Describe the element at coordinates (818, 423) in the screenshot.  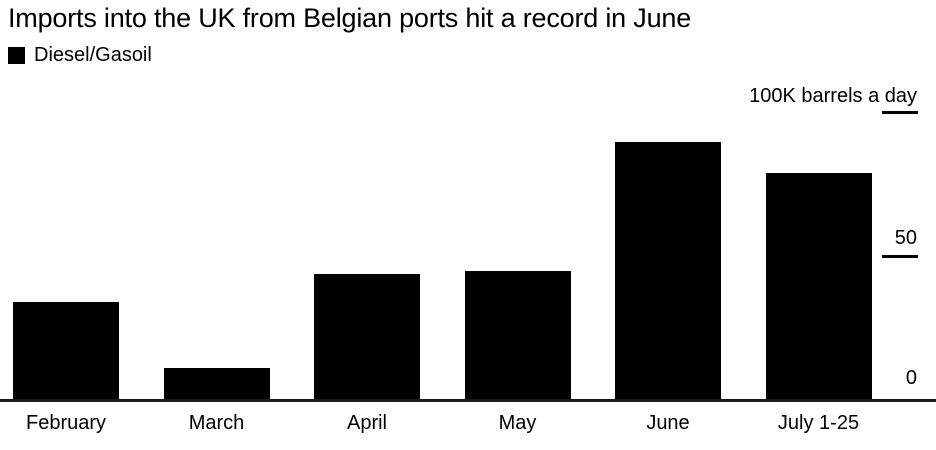
I see `x-axis-label-july-1-25: July 1-25` at that location.